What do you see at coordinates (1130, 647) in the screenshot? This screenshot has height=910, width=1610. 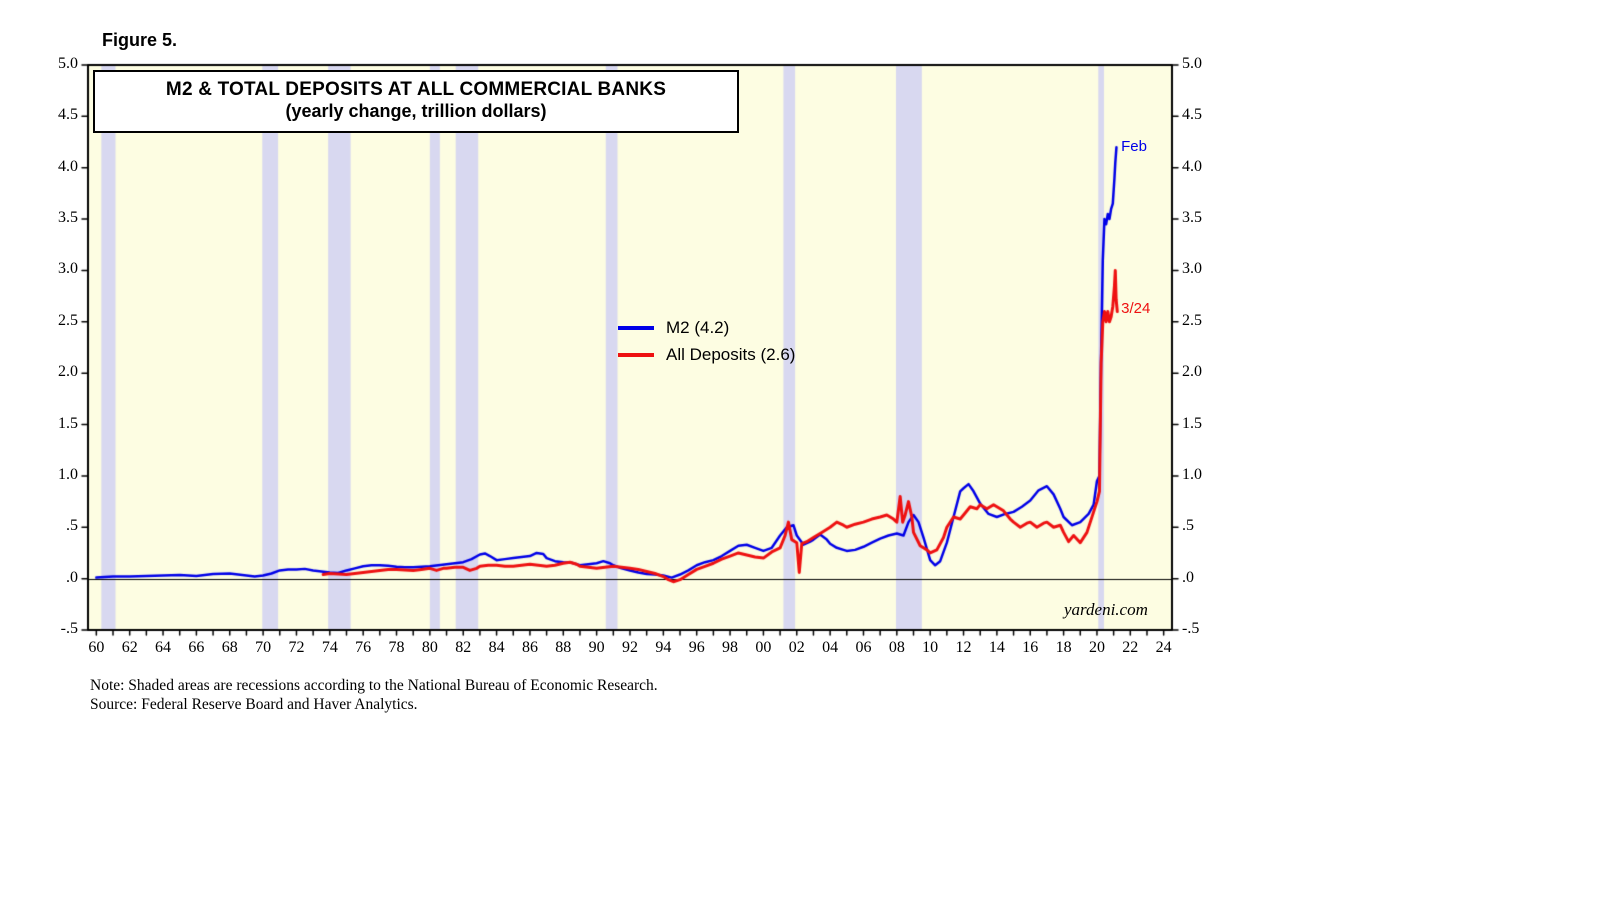 I see `x-axis-label: 22` at bounding box center [1130, 647].